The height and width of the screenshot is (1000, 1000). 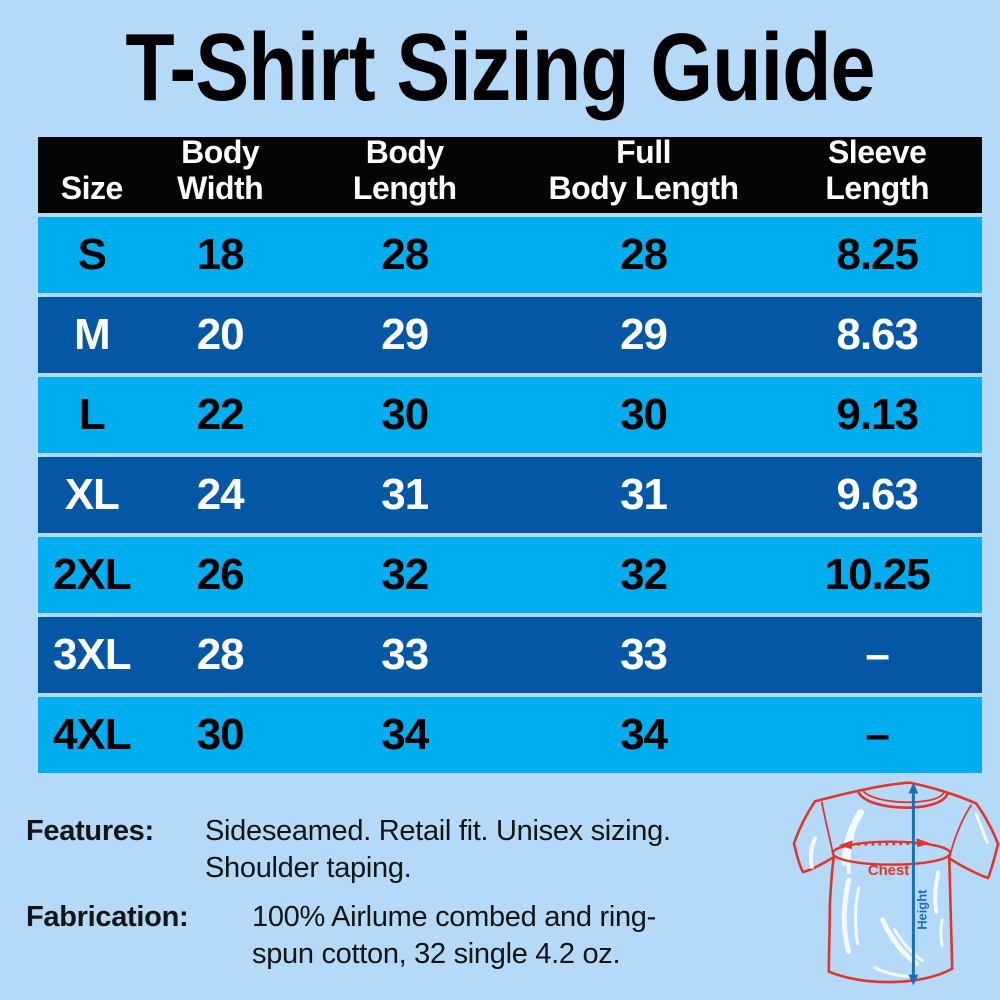 What do you see at coordinates (220, 254) in the screenshot?
I see `table-cell: 18` at bounding box center [220, 254].